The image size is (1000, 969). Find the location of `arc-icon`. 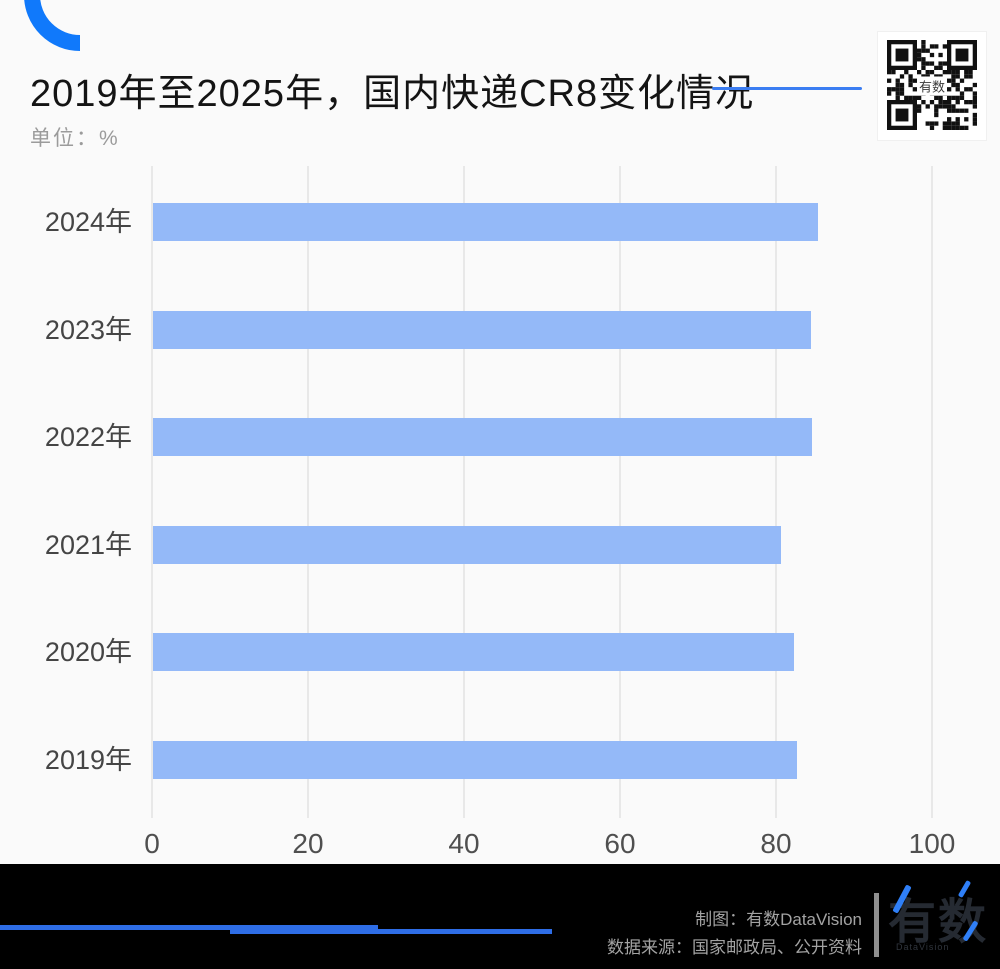

arc-icon is located at coordinates (52, 25).